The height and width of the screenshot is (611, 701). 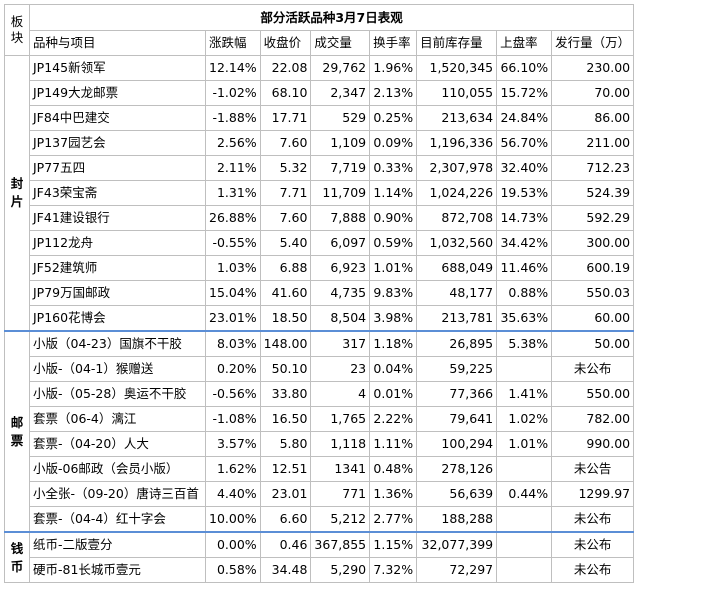 What do you see at coordinates (457, 519) in the screenshot?
I see `stock-cell: 188,288` at bounding box center [457, 519].